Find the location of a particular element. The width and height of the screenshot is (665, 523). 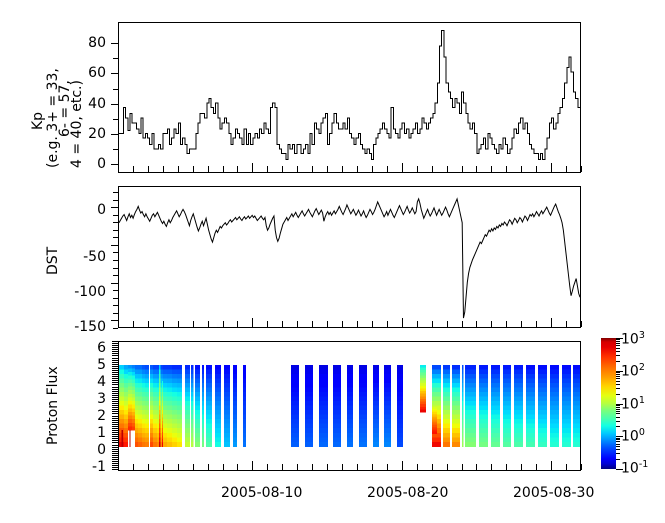

pf-ytick-label: 4 is located at coordinates (101, 382).